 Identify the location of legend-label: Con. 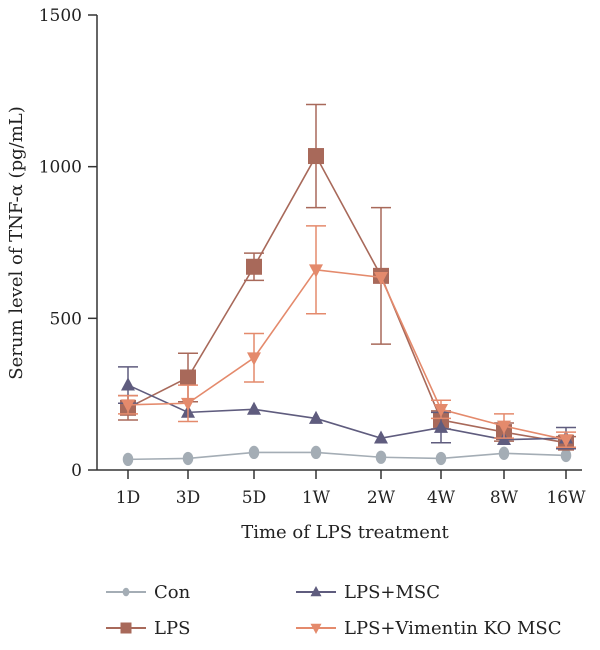
(172, 592).